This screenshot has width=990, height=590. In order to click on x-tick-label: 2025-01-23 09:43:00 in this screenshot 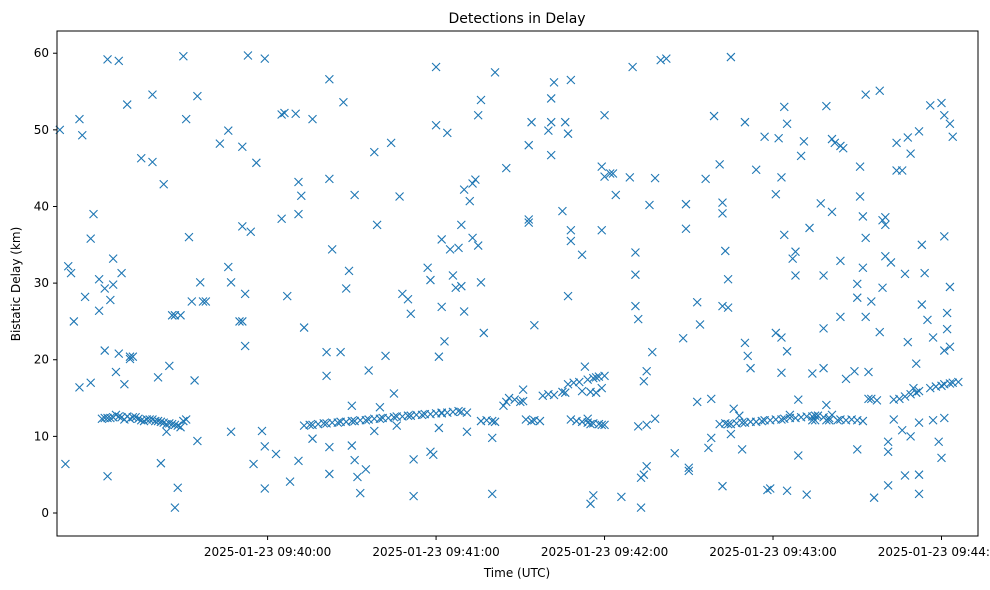, I will do `click(772, 552)`.